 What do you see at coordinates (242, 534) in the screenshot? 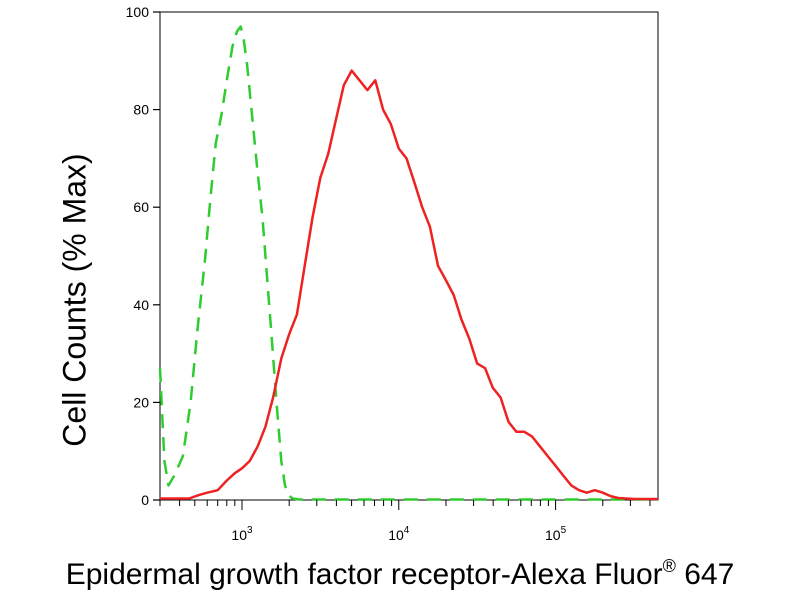
I see `x-tick-label: 10³` at bounding box center [242, 534].